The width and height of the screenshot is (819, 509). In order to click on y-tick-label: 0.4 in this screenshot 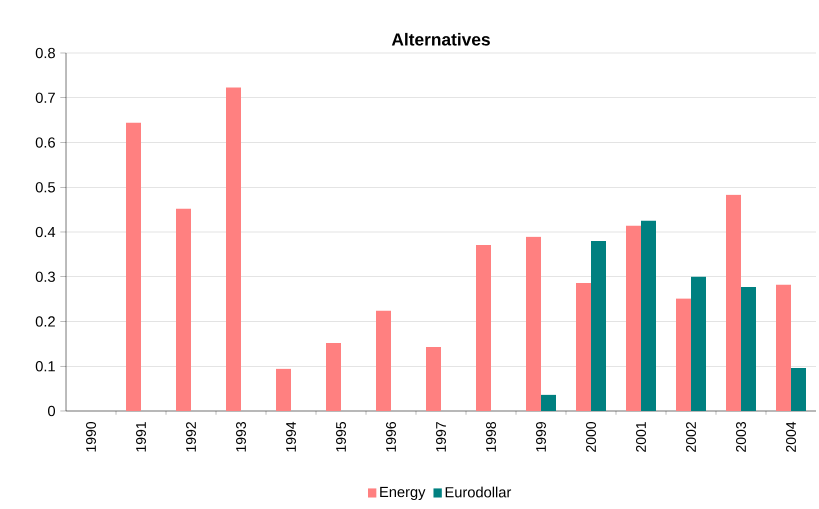, I will do `click(46, 232)`.